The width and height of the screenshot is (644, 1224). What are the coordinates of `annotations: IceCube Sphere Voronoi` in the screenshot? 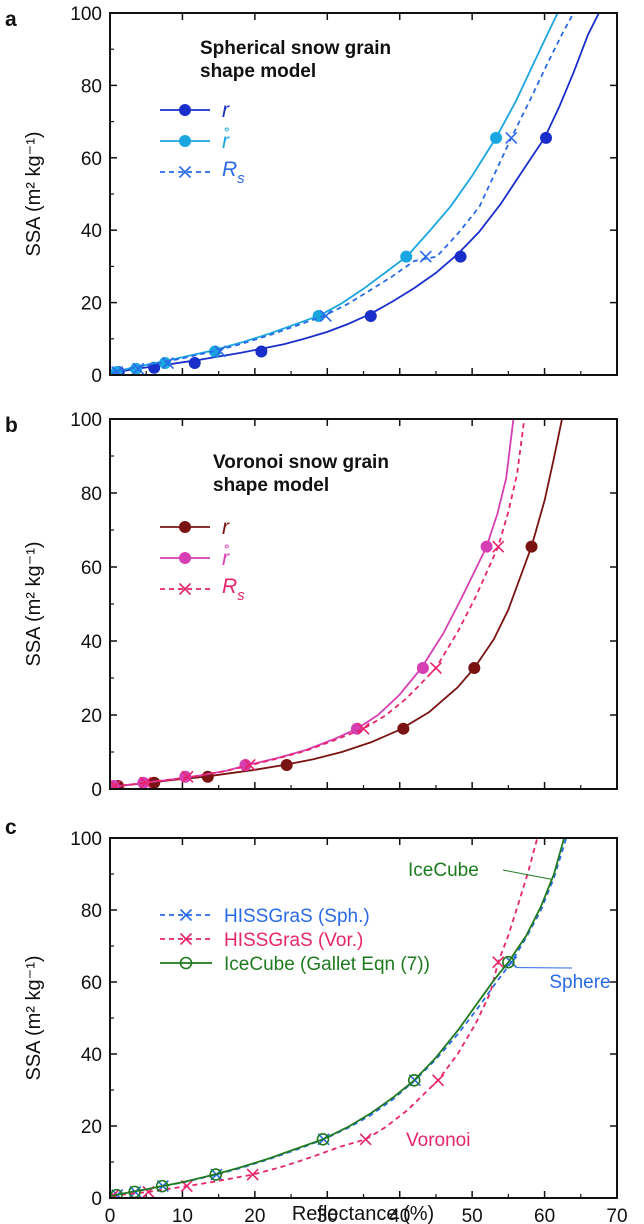 It's located at (508, 1005).